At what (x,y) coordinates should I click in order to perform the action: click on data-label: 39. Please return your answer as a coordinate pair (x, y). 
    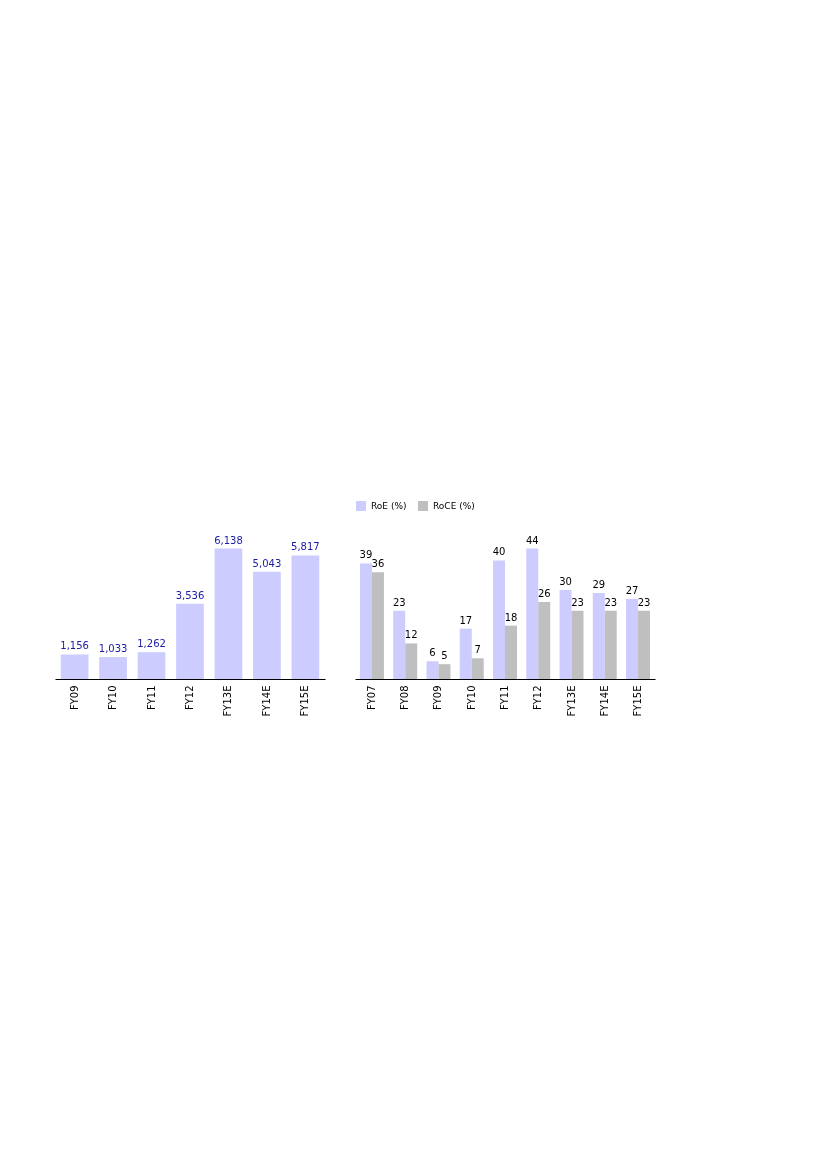
    Looking at the image, I should click on (366, 555).